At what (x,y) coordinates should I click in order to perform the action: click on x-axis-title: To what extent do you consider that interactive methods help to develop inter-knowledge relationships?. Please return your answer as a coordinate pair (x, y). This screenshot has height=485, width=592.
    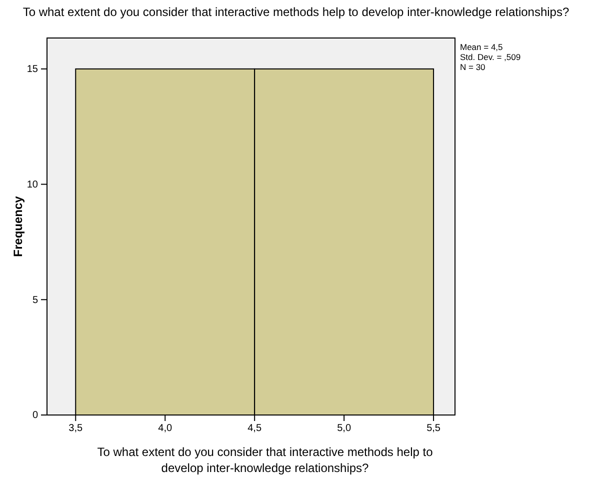
    Looking at the image, I should click on (265, 460).